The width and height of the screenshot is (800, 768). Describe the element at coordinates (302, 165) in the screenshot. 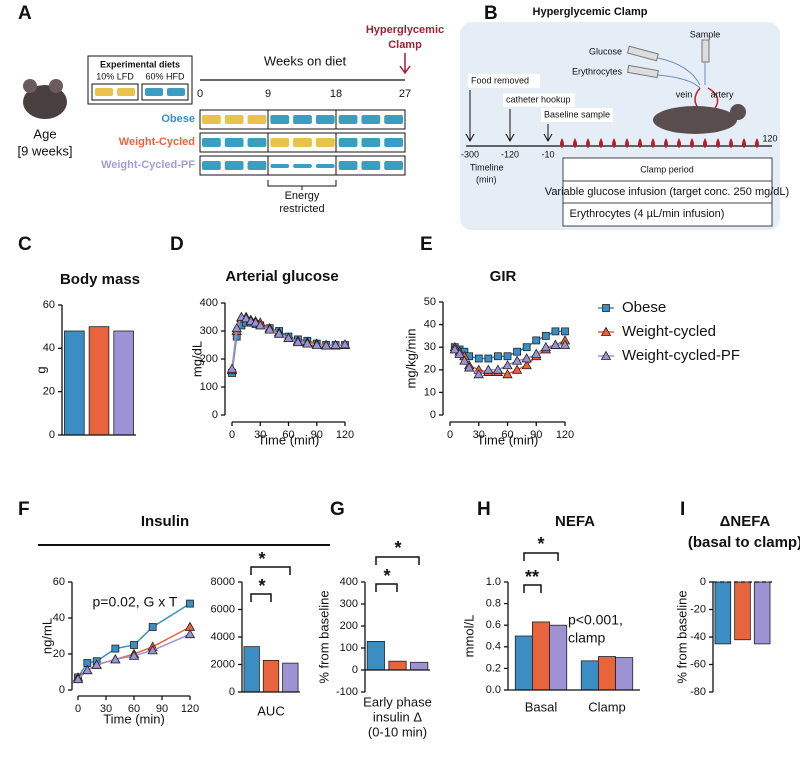

I see `row-frame` at that location.